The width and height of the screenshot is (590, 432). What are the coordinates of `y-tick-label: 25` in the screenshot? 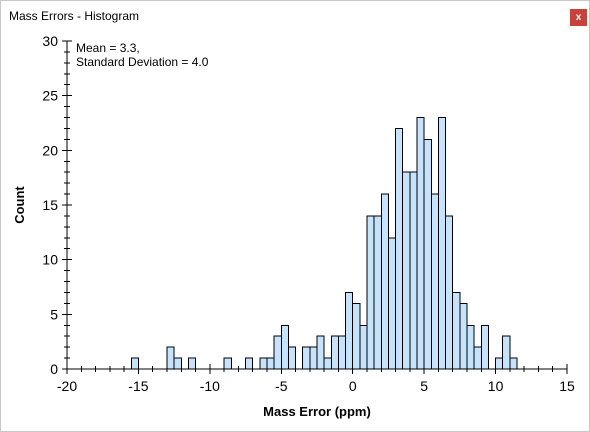 It's located at (50, 96).